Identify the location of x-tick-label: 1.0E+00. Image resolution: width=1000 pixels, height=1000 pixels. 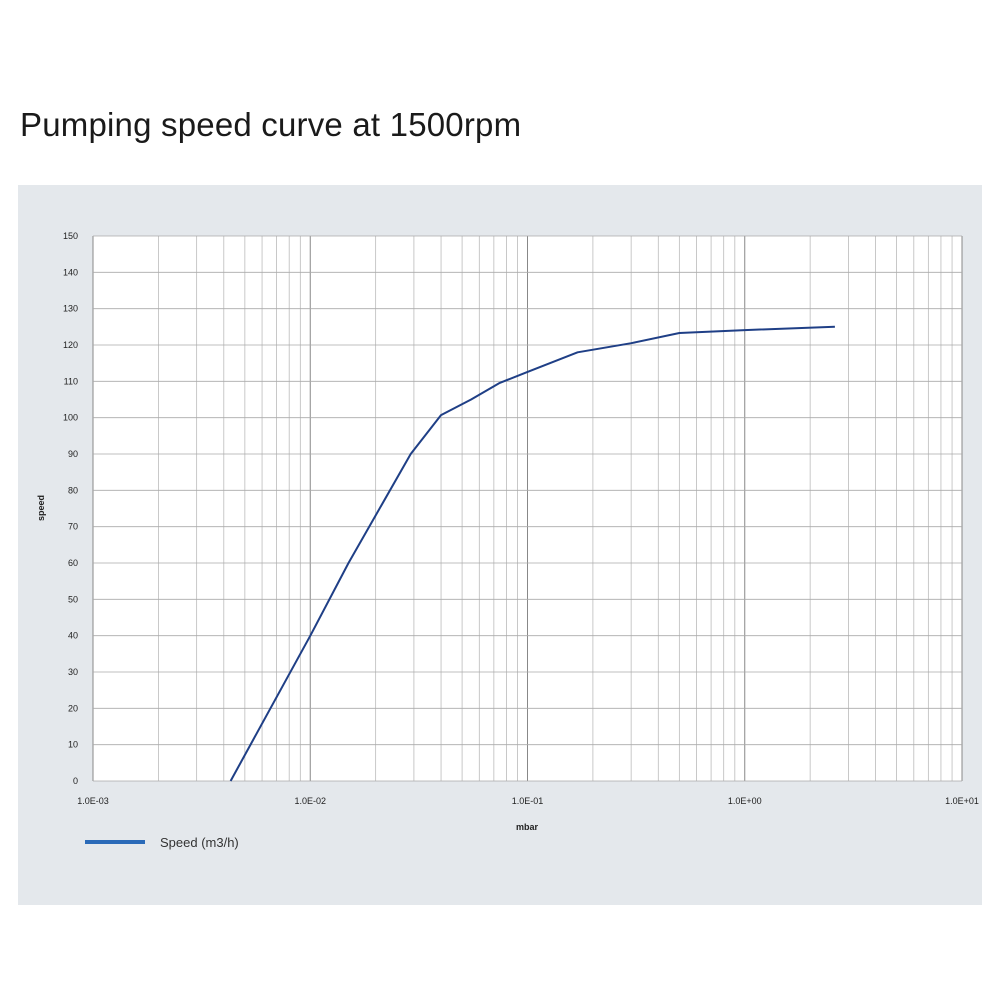
(745, 801).